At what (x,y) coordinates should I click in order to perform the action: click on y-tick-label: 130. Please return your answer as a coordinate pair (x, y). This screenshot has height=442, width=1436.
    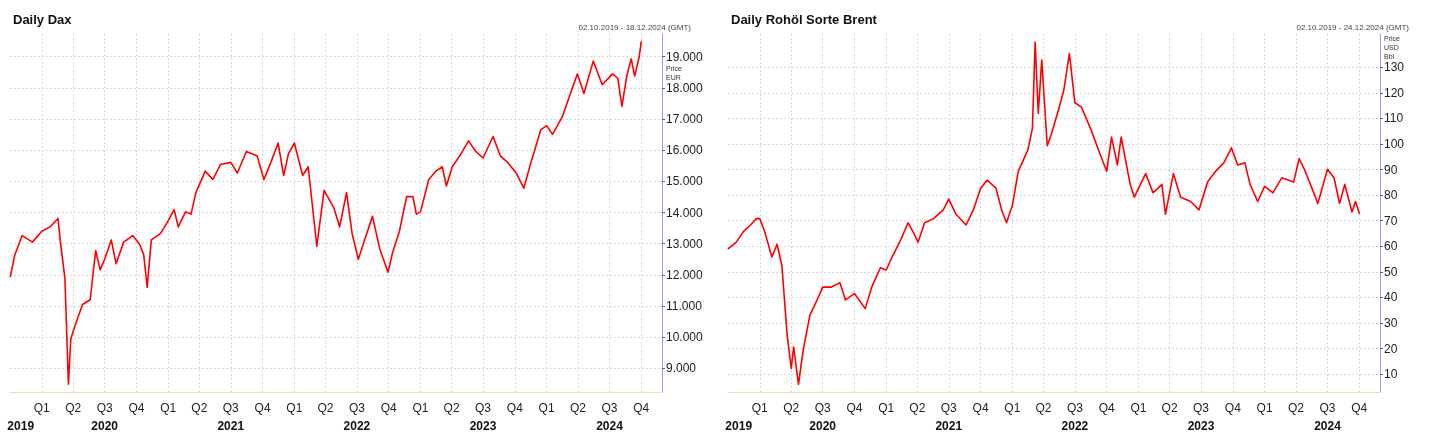
    Looking at the image, I should click on (1394, 67).